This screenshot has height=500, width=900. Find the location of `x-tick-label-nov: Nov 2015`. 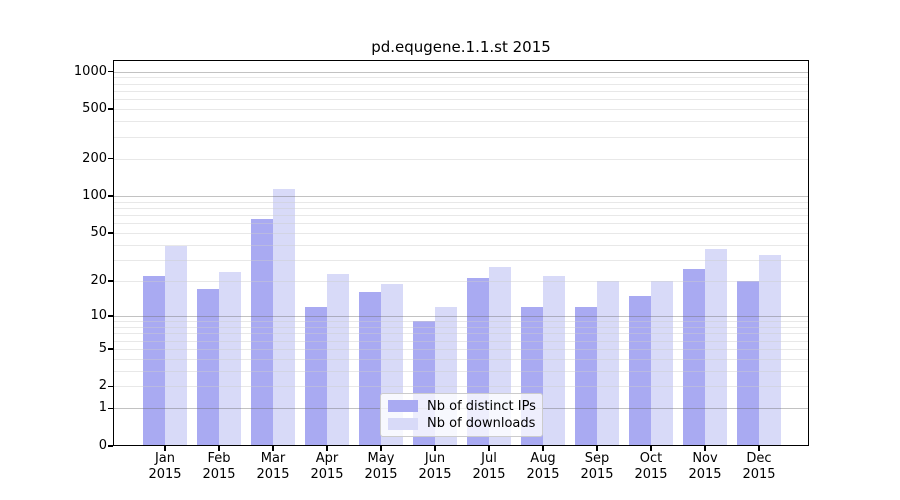

x-tick-label-nov: Nov 2015 is located at coordinates (705, 466).